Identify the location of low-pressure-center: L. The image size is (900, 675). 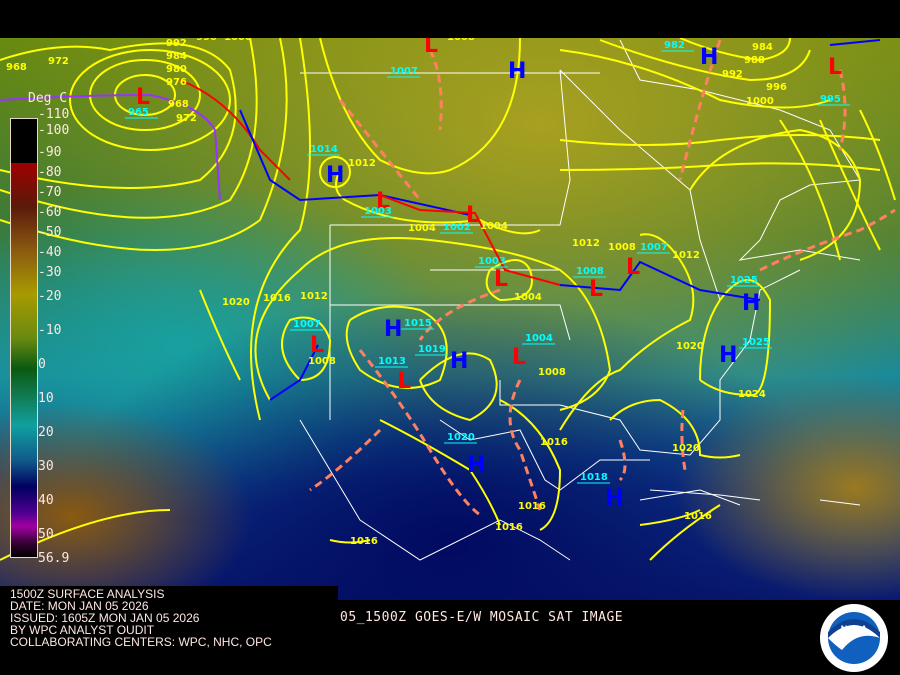
(431, 48).